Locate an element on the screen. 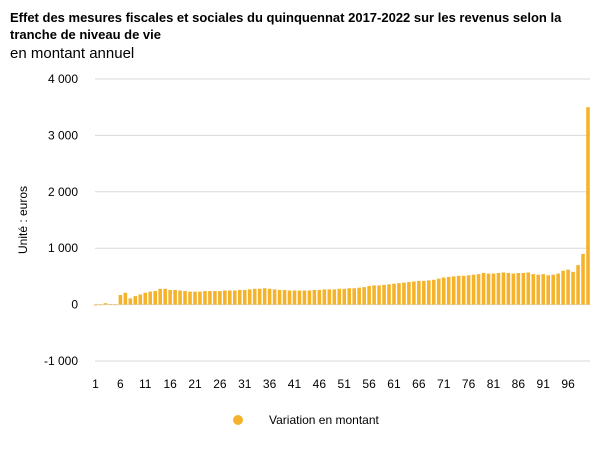 This screenshot has width=600, height=450. x-tick-label: 61 is located at coordinates (394, 384).